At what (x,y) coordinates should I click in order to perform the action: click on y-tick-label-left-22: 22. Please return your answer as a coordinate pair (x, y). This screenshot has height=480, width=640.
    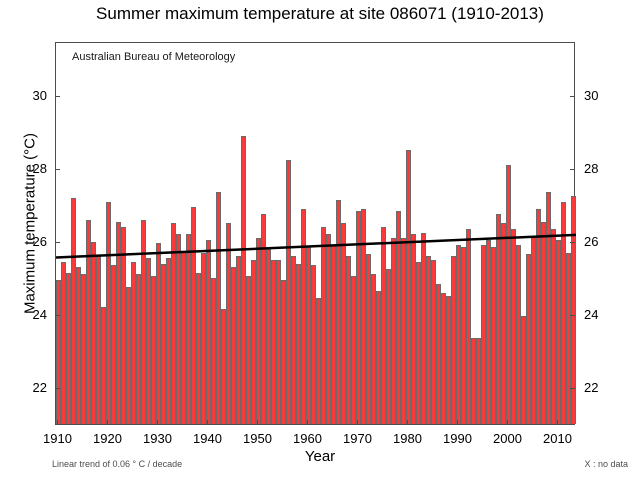
    Looking at the image, I should click on (39, 387).